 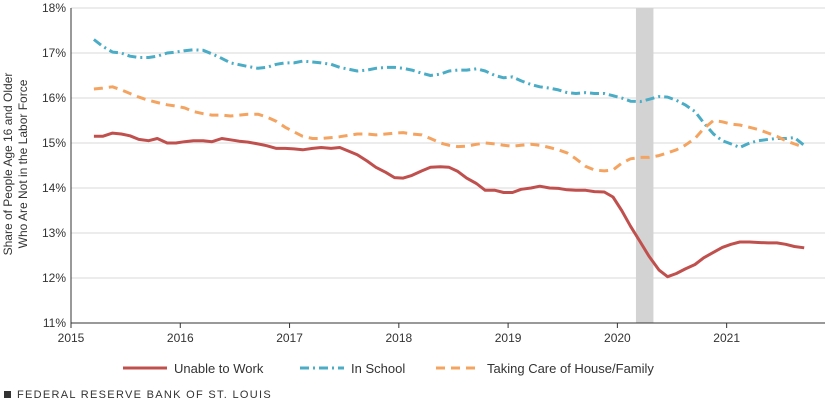 I want to click on y-axis-title-line-2: Who Are Not in the Labor Force, so click(x=23, y=163).